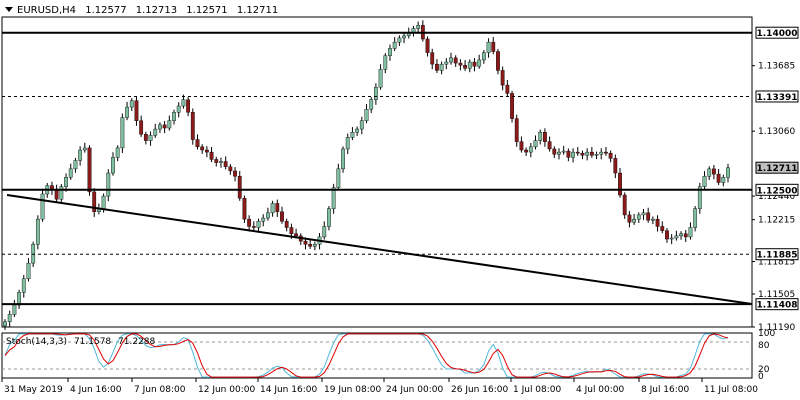  I want to click on level-price-label: 1.13391, so click(777, 98).